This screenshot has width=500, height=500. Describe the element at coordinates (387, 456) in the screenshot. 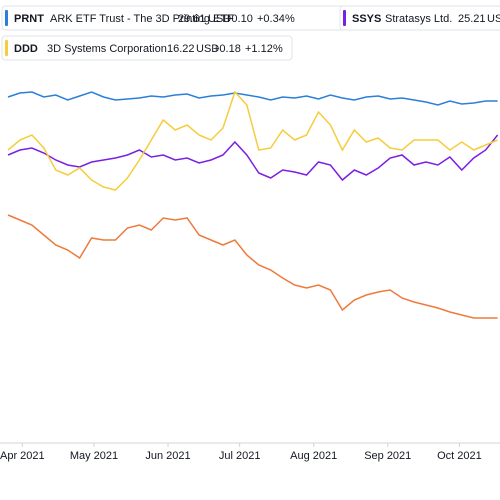

I see `x-tick-label: Sep 2021` at that location.